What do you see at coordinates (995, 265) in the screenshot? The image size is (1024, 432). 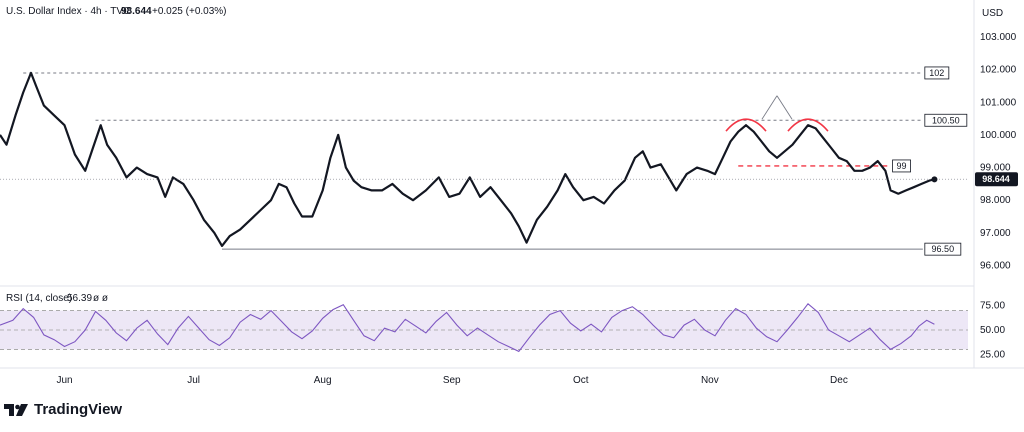 I see `price-tick-label: 96.000` at bounding box center [995, 265].